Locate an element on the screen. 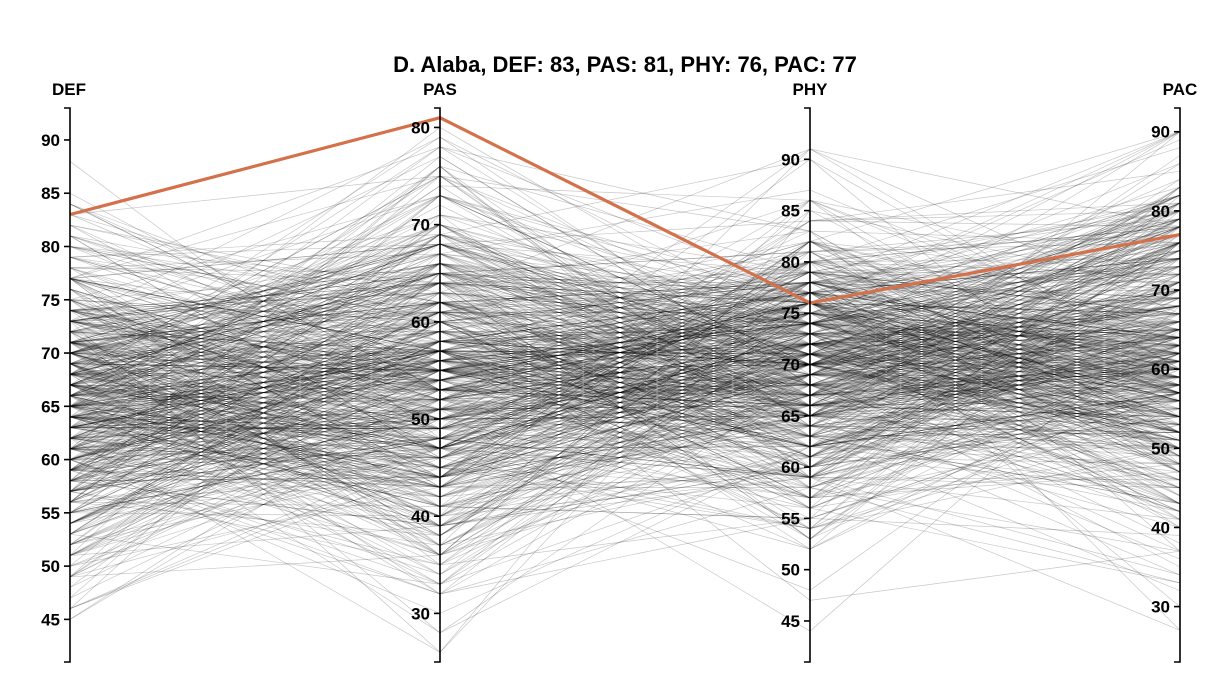 The height and width of the screenshot is (696, 1216). tick-label: 70 is located at coordinates (790, 364).